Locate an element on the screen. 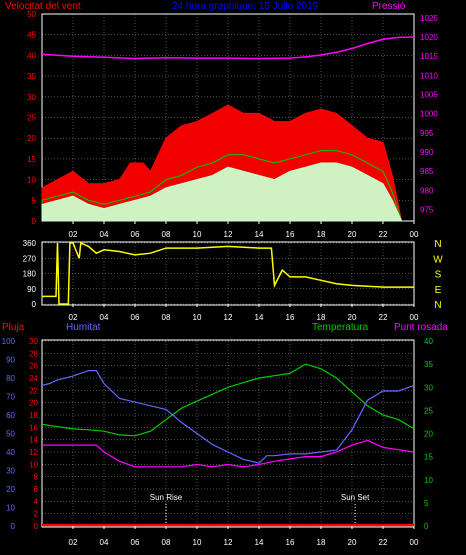  rain-ytick-label: 12 is located at coordinates (33, 452).